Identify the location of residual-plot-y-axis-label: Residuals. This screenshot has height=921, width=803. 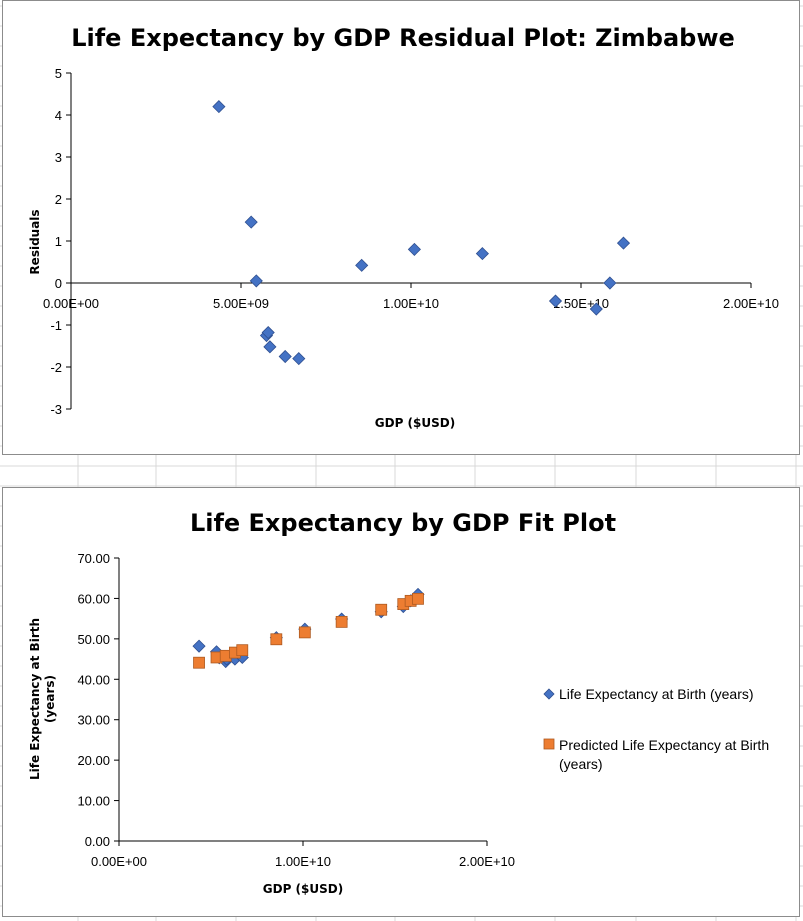
(35, 241).